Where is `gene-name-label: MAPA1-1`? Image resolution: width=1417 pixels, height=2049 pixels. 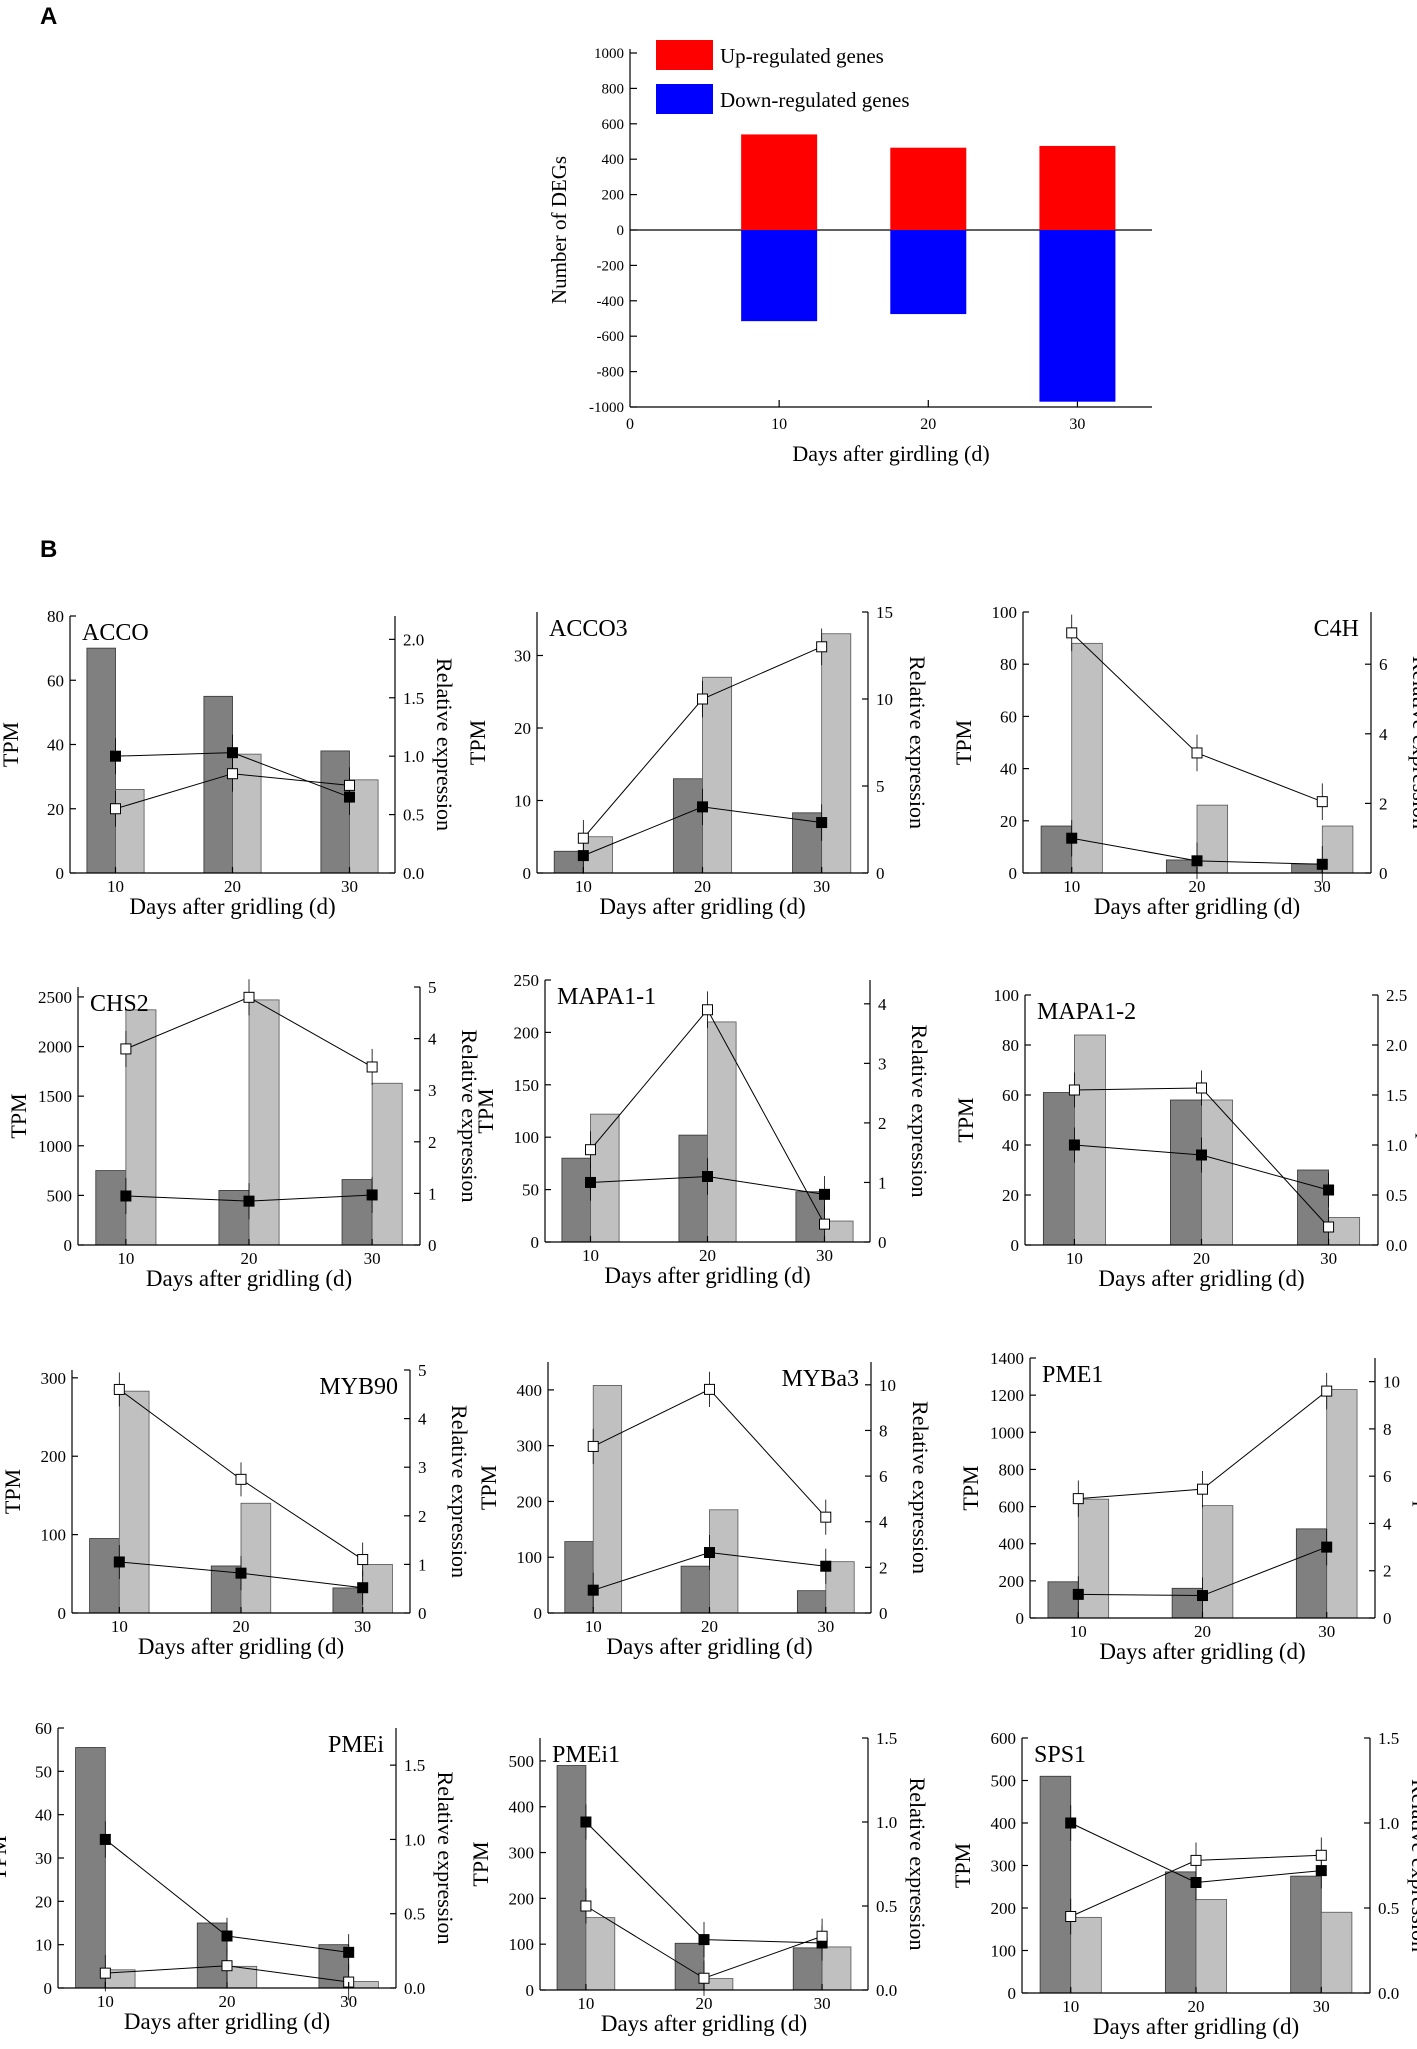 gene-name-label: MAPA1-1 is located at coordinates (606, 997).